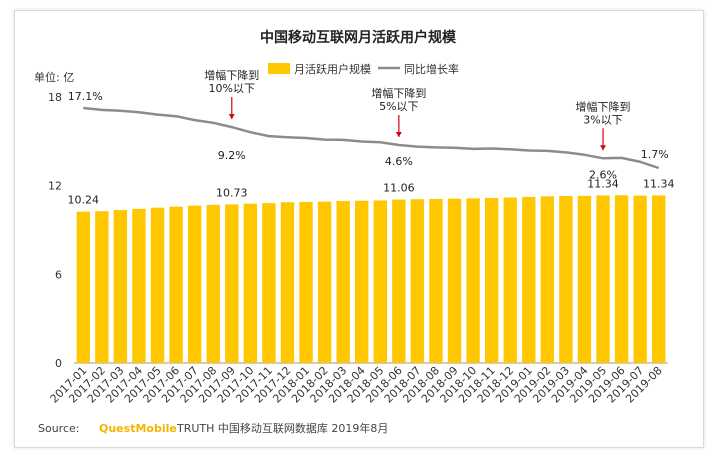  What do you see at coordinates (232, 155) in the screenshot?
I see `rate-value-label: 9.2%` at bounding box center [232, 155].